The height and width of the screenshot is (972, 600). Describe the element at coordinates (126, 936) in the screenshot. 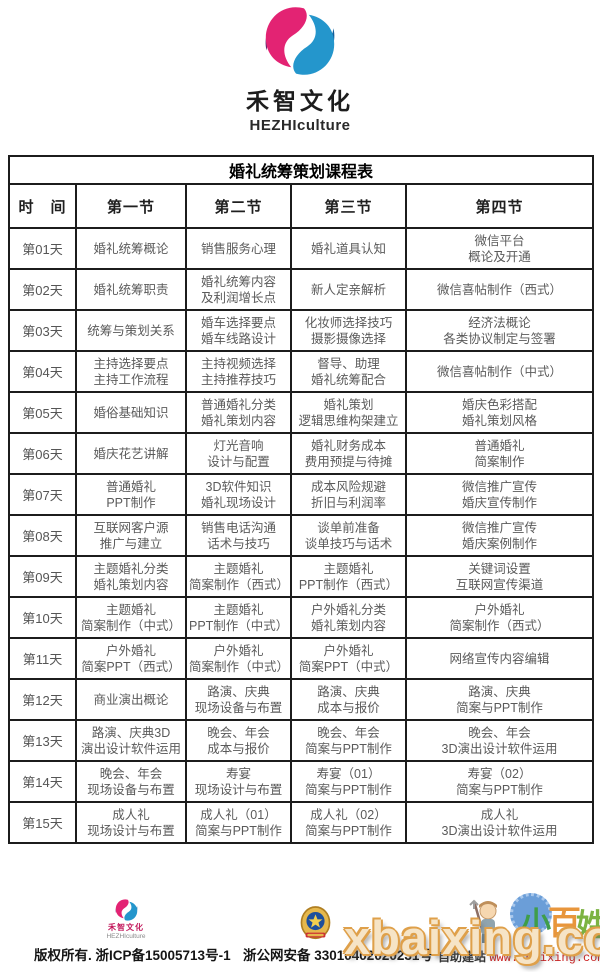

I see `footer-brand-name-en: HEZHIculture` at that location.